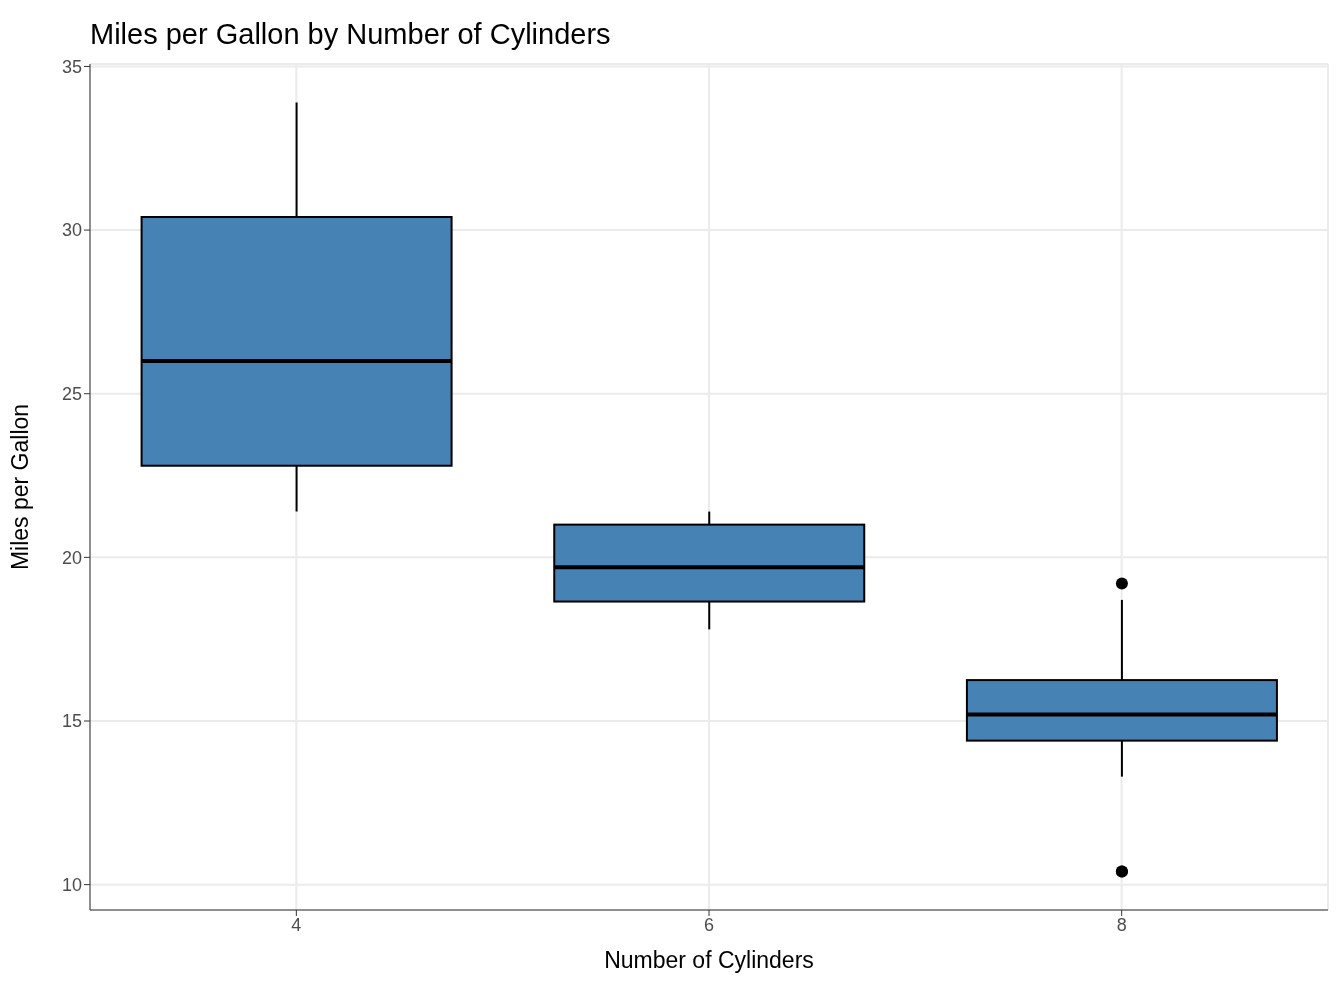 The width and height of the screenshot is (1344, 1008). What do you see at coordinates (71, 721) in the screenshot?
I see `y-tick-label: 15` at bounding box center [71, 721].